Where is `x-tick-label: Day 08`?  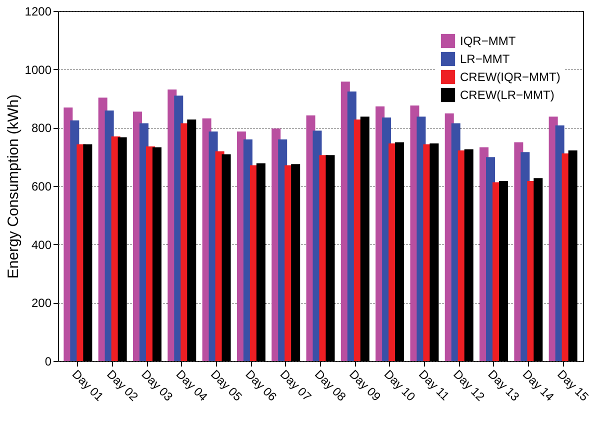 x-tick-label: Day 08 is located at coordinates (331, 385).